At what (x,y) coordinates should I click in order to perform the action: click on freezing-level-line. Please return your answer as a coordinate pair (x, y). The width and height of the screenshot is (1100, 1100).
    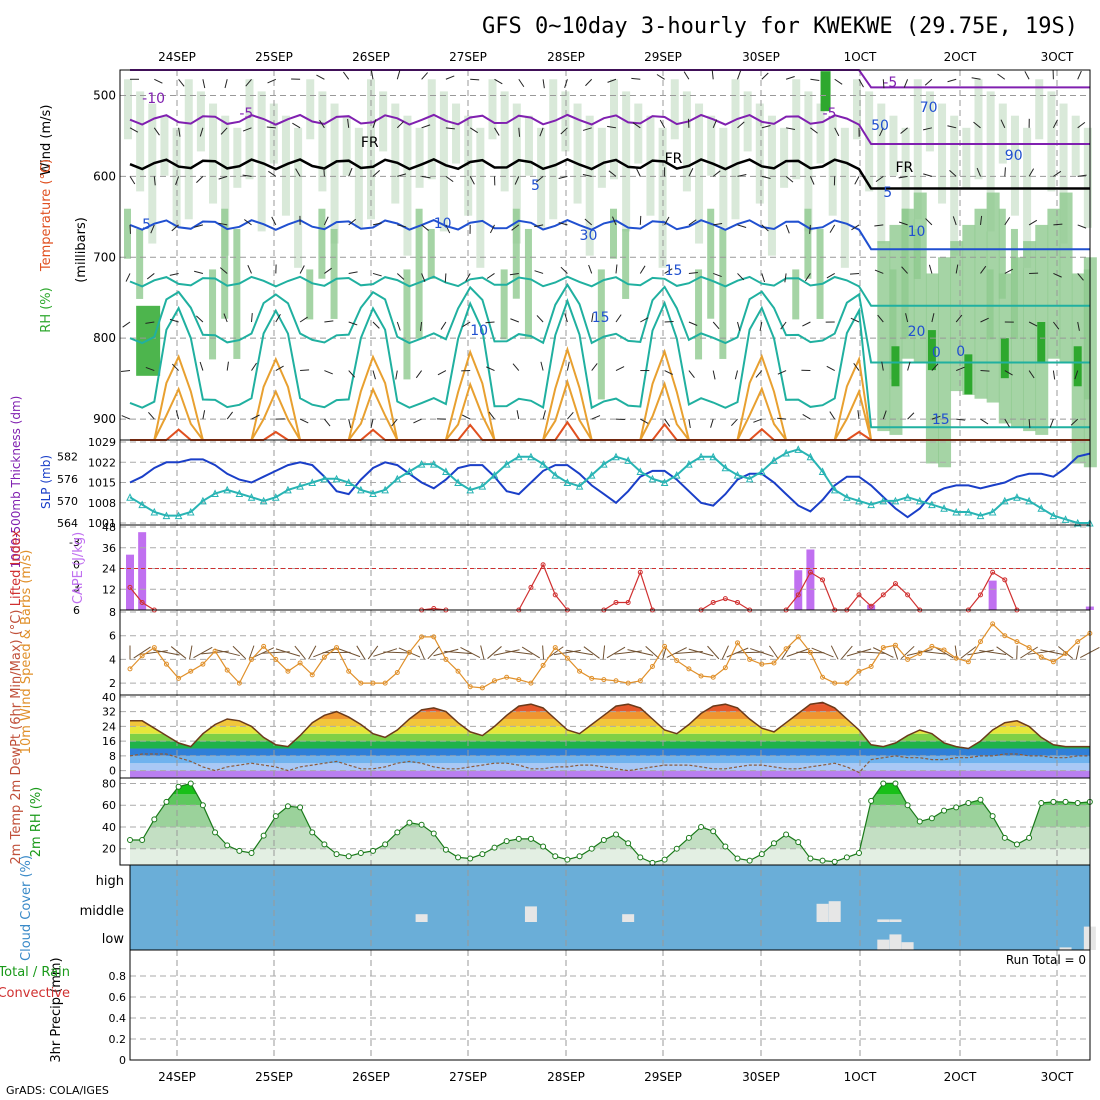
    Looking at the image, I should click on (609, 174).